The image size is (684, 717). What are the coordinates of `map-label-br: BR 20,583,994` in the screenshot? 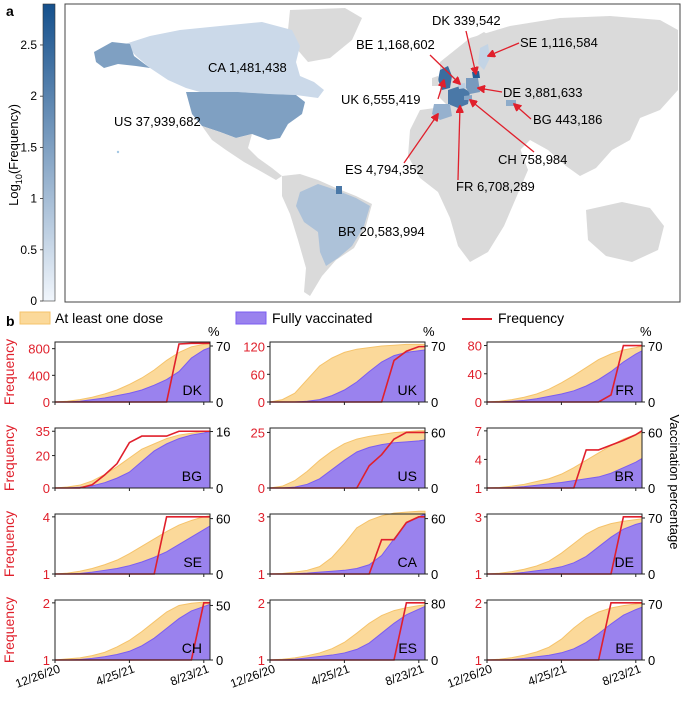 It's located at (381, 231).